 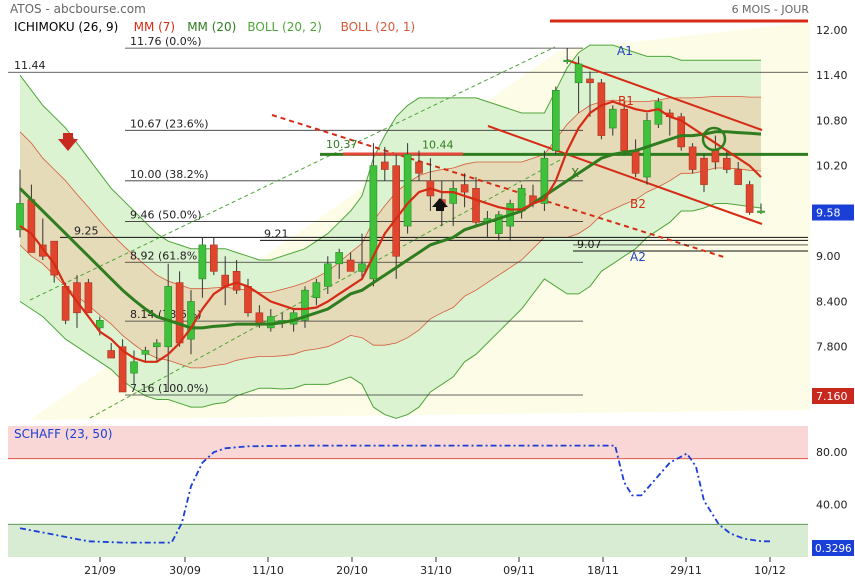 I want to click on annotation-0: A1, so click(x=625, y=51).